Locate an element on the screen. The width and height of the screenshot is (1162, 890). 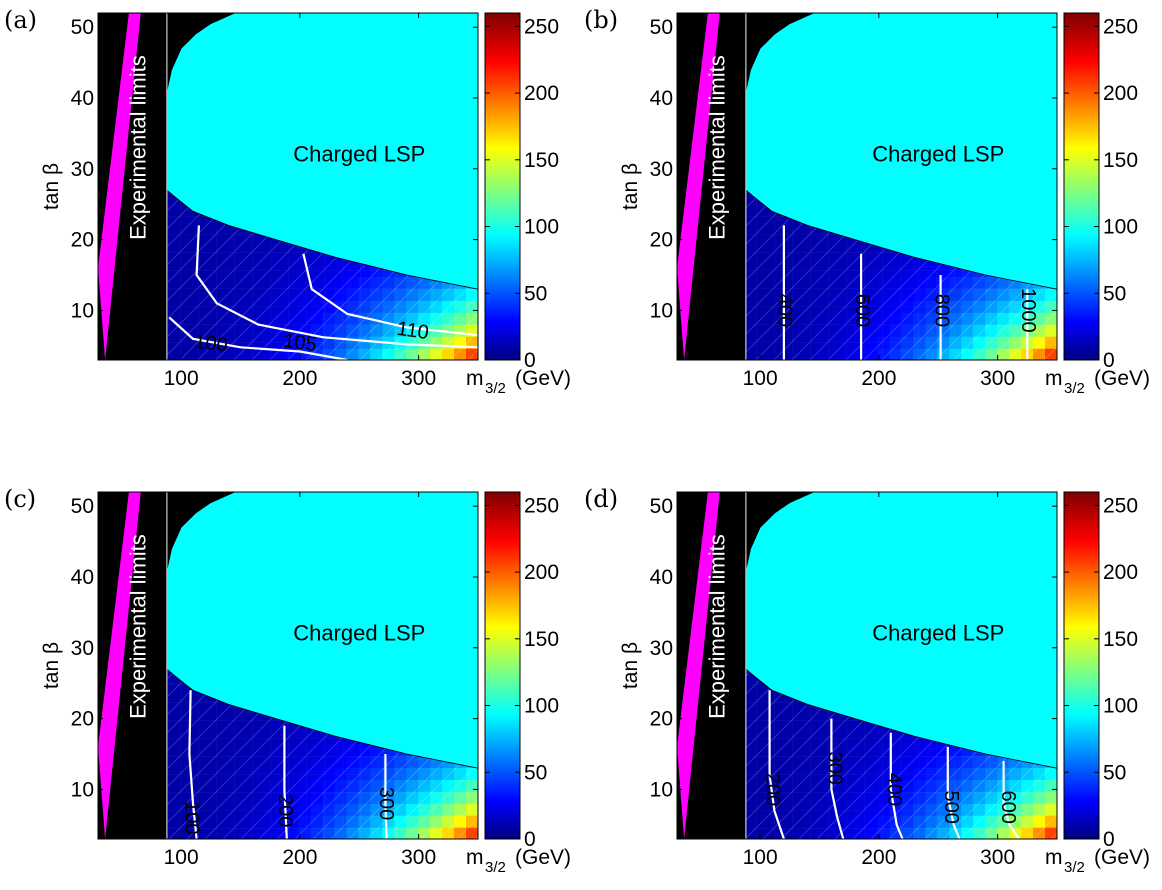
y-tick-label: 30 is located at coordinates (82, 169).